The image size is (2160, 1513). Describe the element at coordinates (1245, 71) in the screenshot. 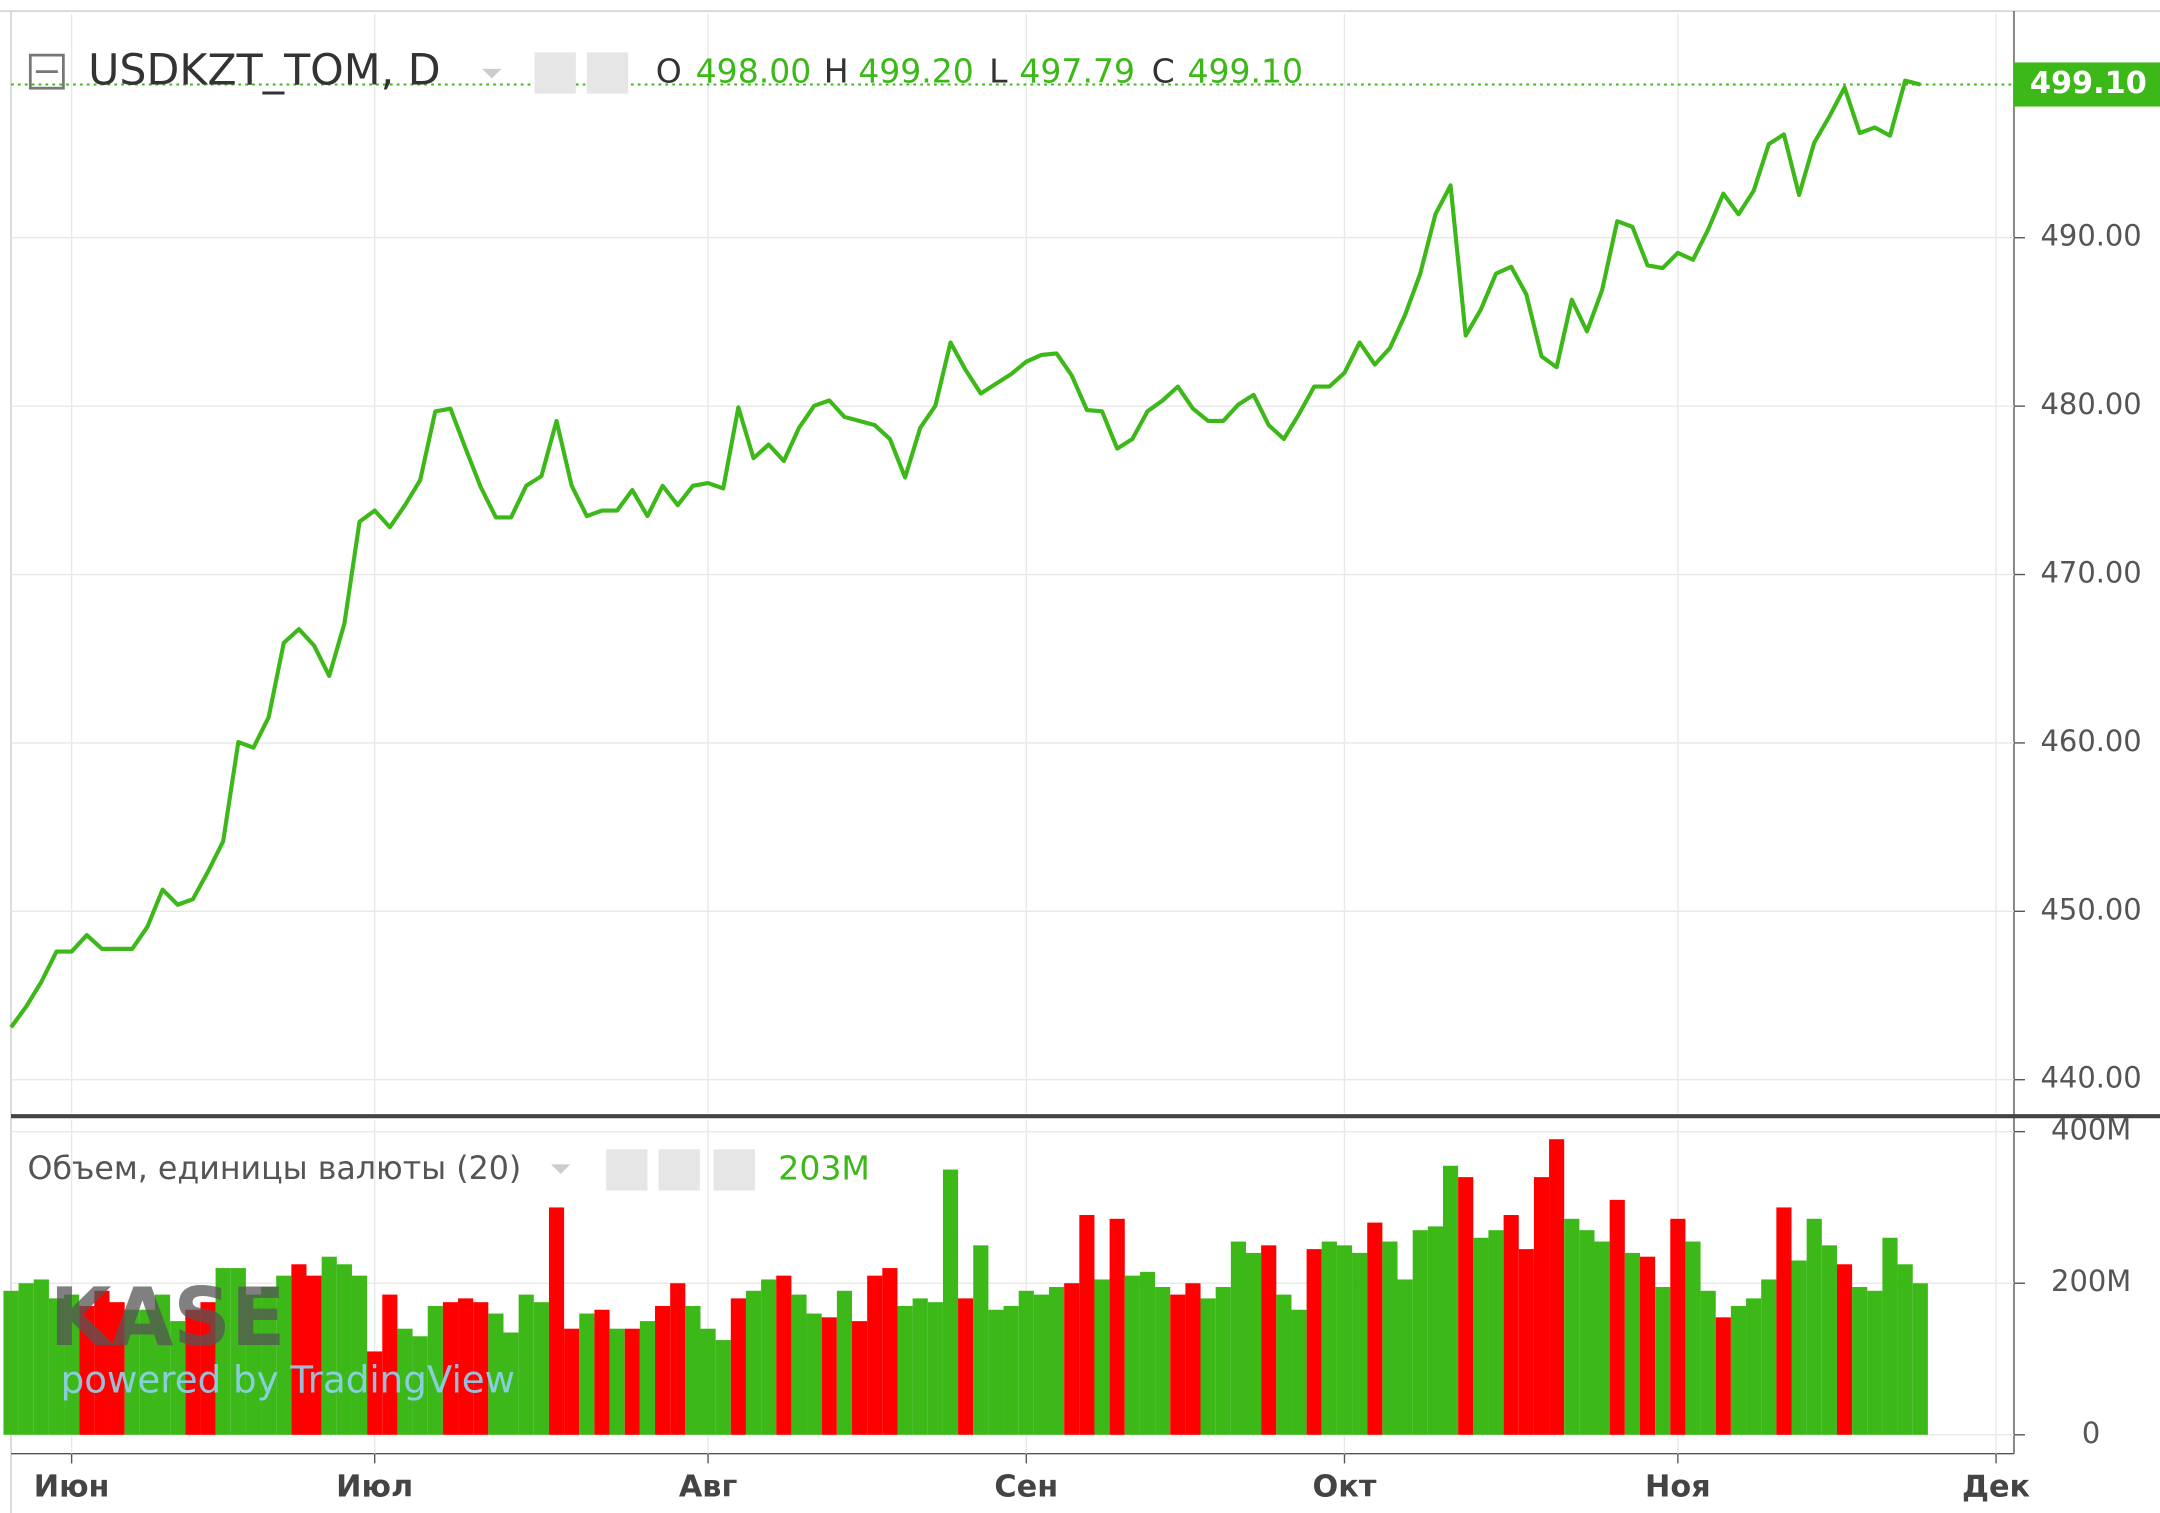

I see `ohlc-value: 499.10` at that location.